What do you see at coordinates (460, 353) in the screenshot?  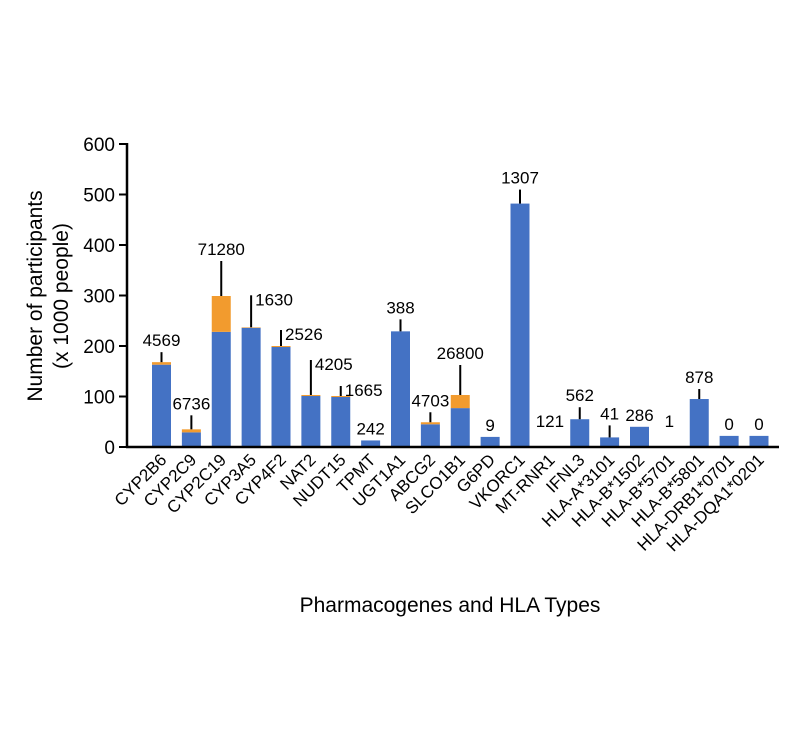 I see `data-label: 26800` at bounding box center [460, 353].